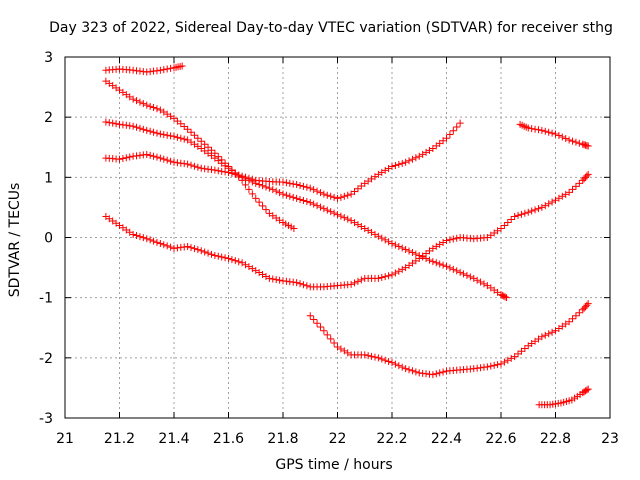 This screenshot has height=480, width=640. I want to click on x-tick-label: 21.2, so click(119, 439).